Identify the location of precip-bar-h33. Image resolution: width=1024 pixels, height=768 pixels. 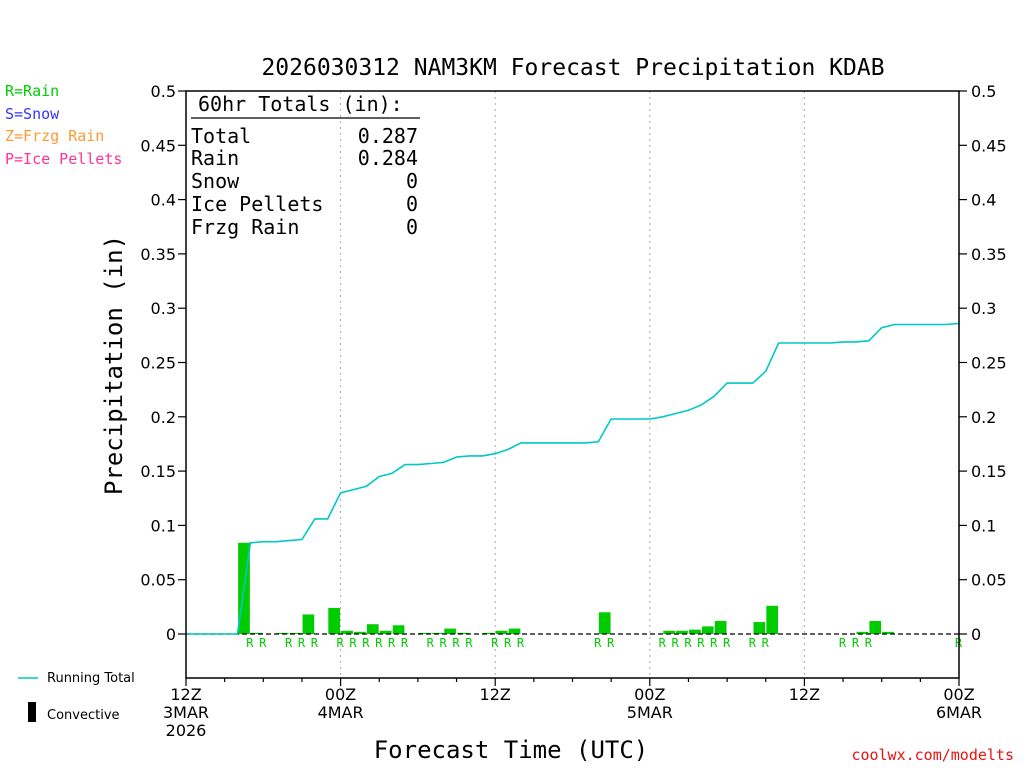
(604, 623).